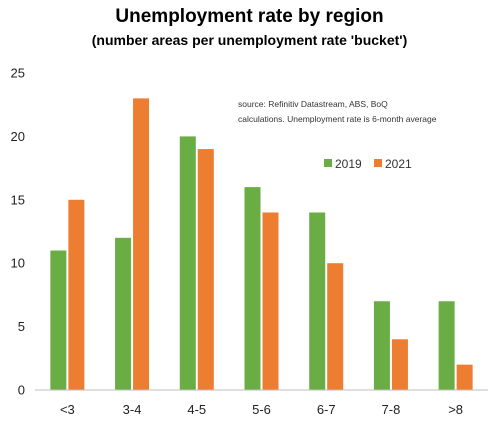  I want to click on legend-label-2021: 2021, so click(398, 164).